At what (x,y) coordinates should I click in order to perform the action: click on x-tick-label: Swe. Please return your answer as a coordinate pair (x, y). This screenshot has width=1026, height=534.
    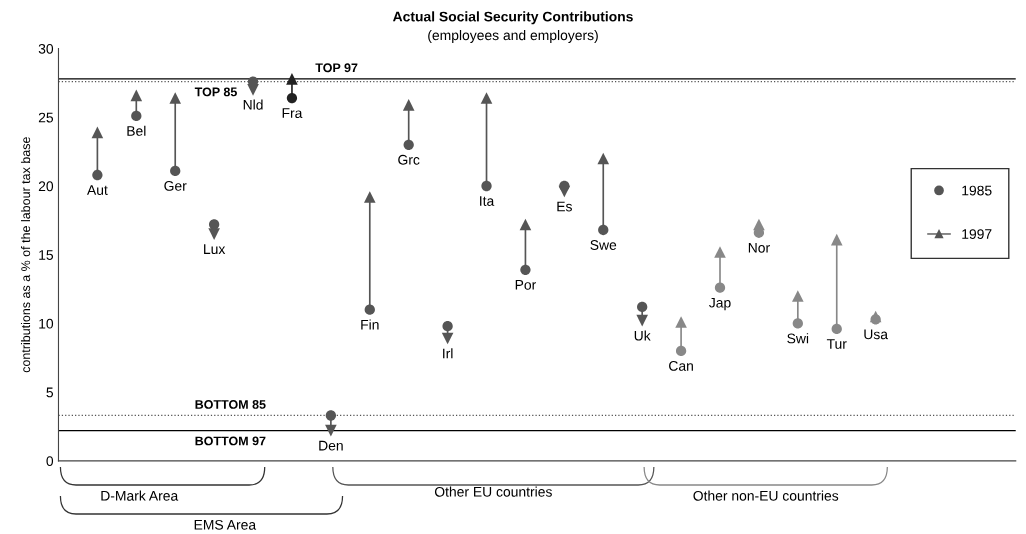
    Looking at the image, I should click on (603, 245).